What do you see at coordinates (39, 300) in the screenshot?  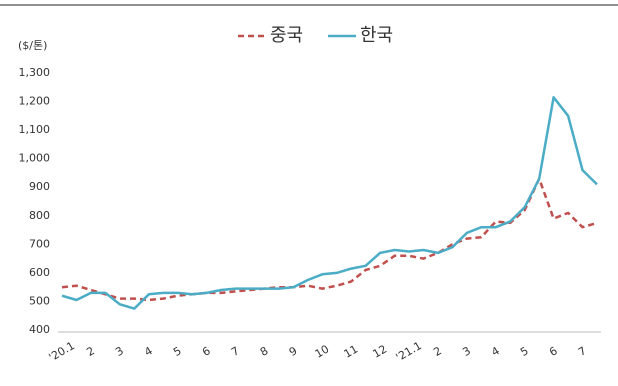 I see `y-tick-label: 500` at bounding box center [39, 300].